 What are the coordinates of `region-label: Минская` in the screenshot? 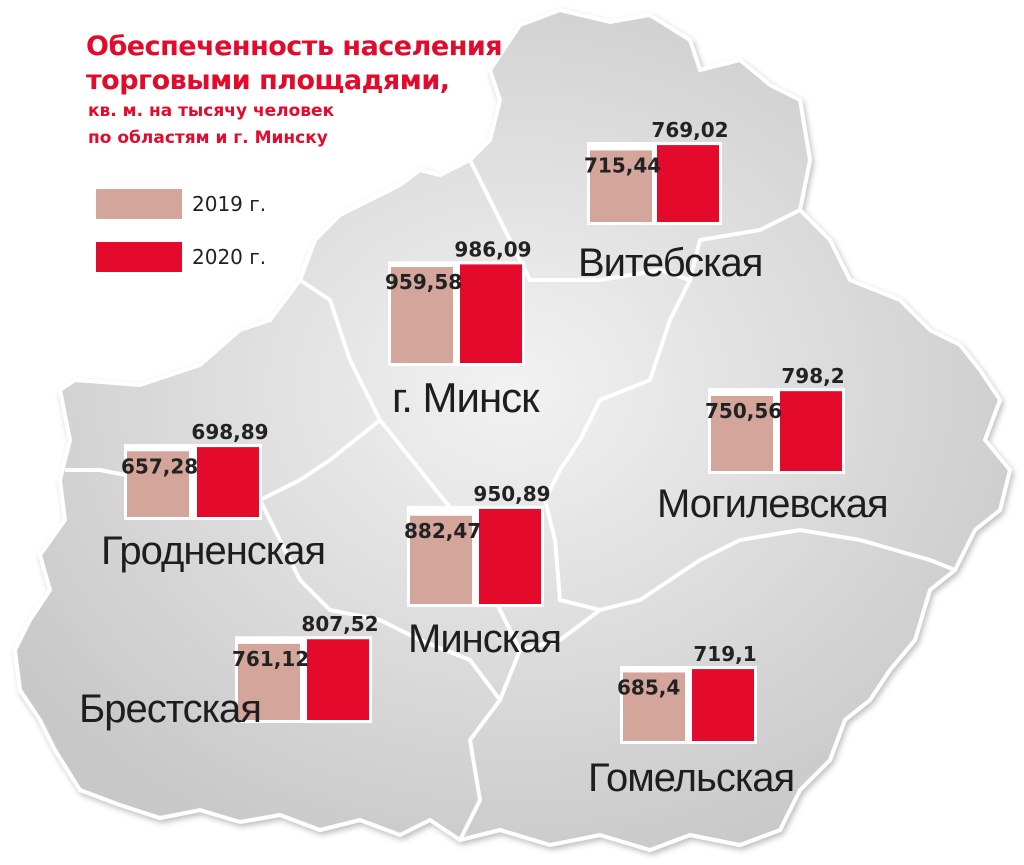 It's located at (484, 639).